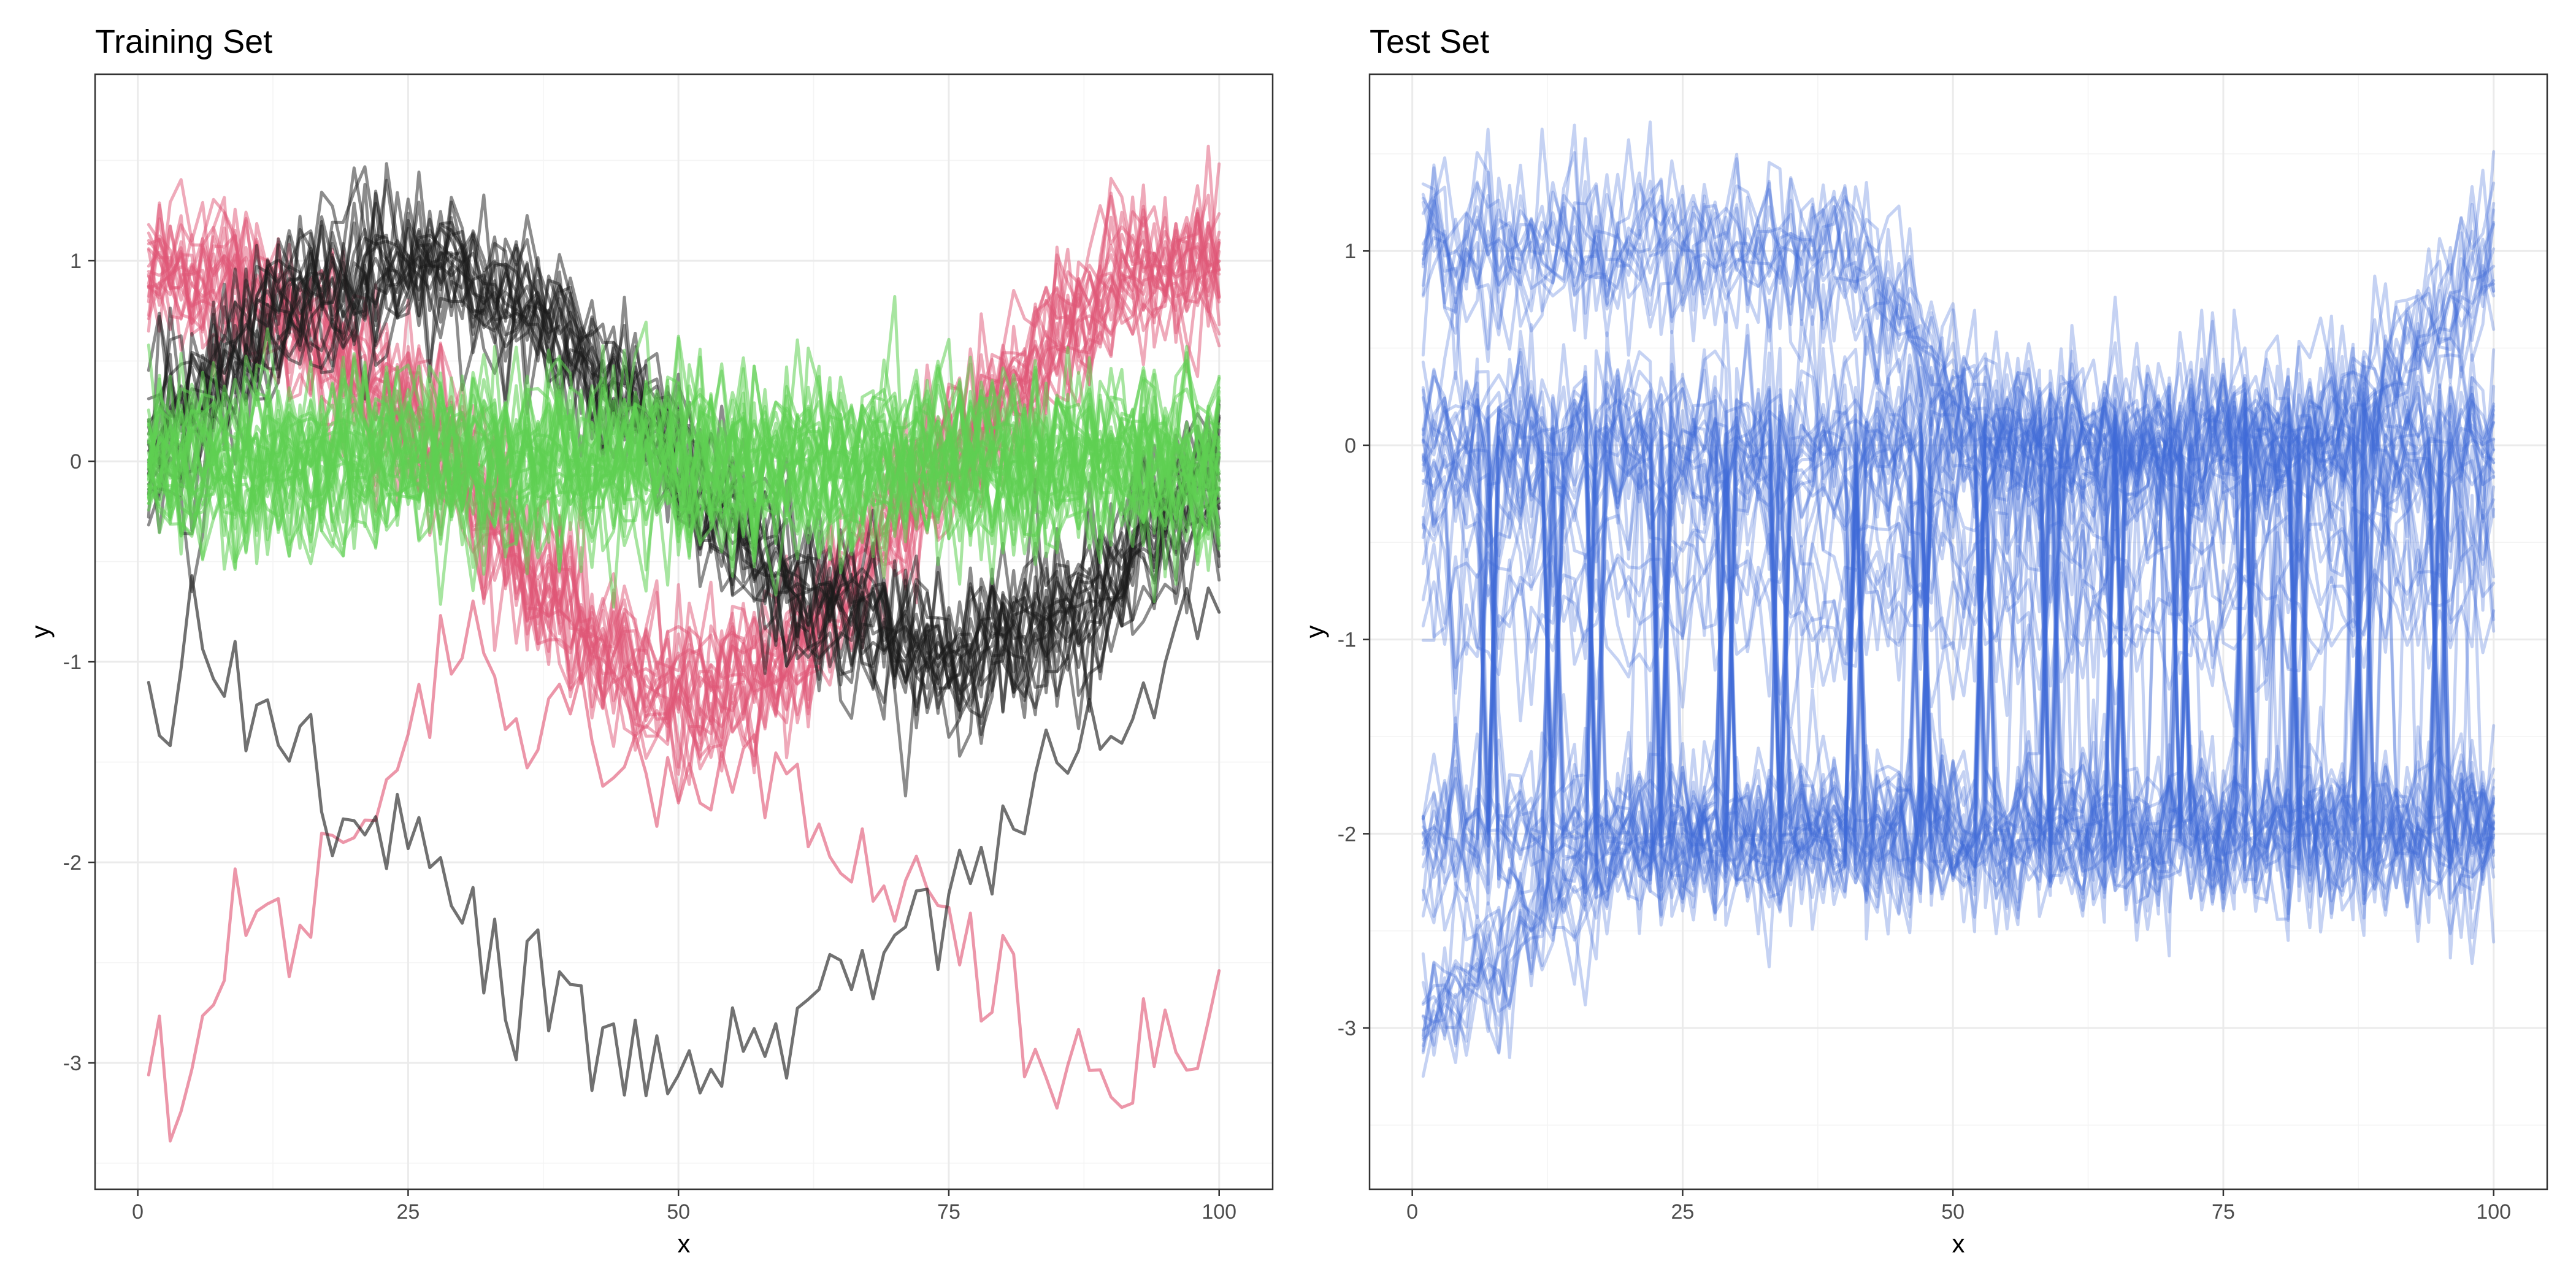 The height and width of the screenshot is (1288, 2576). Describe the element at coordinates (1429, 41) in the screenshot. I see `chart-title: Test Set` at that location.